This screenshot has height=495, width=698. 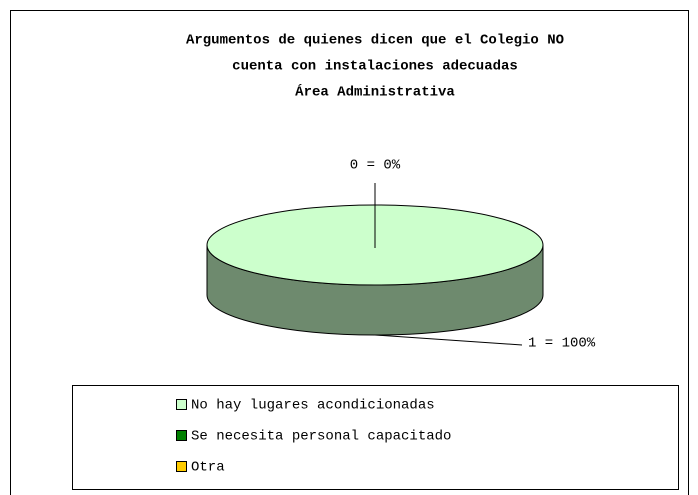 I want to click on data-label: 1 = 100%, so click(x=562, y=344).